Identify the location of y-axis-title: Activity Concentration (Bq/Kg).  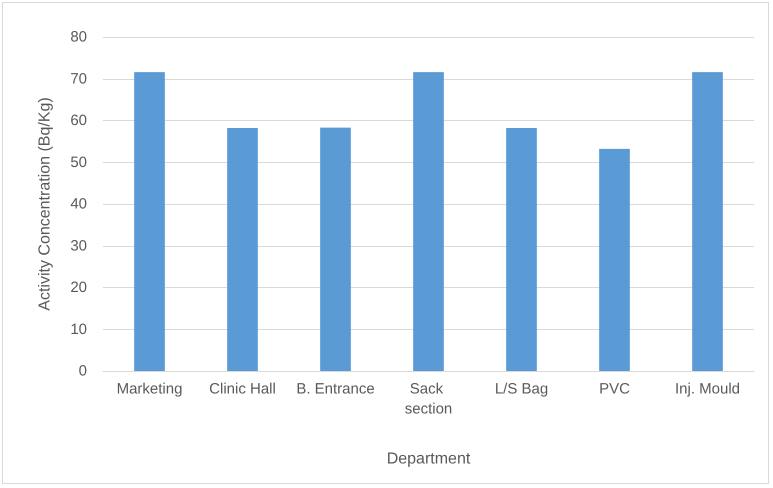
(45, 204).